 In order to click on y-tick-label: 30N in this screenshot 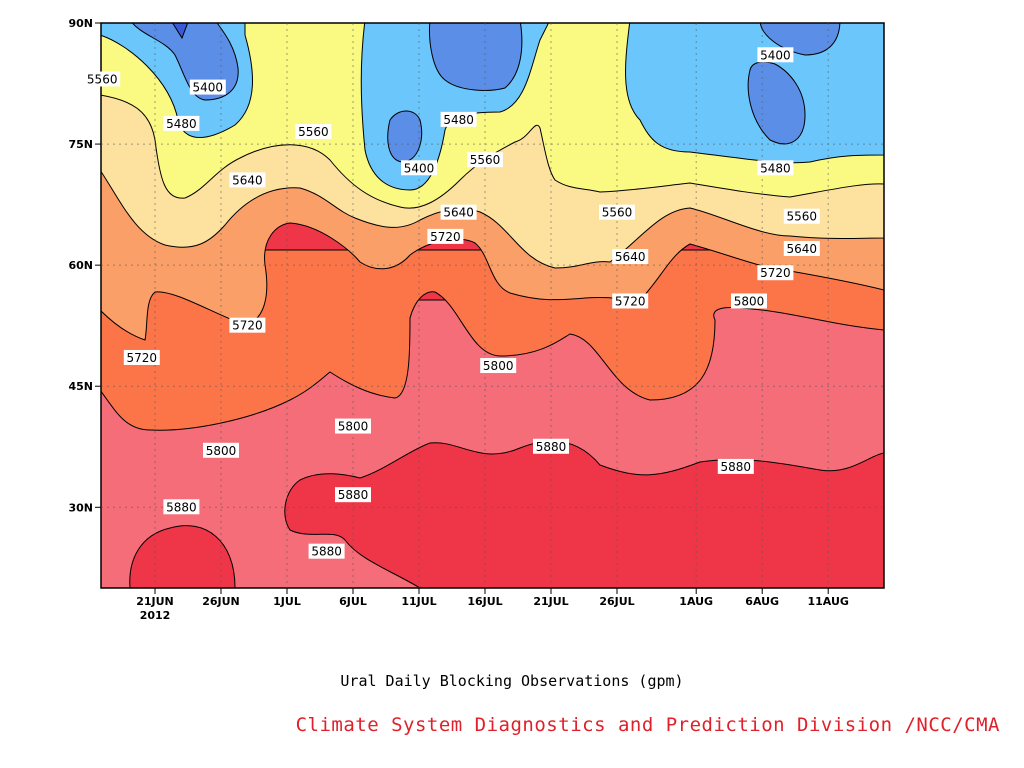, I will do `click(80, 507)`.